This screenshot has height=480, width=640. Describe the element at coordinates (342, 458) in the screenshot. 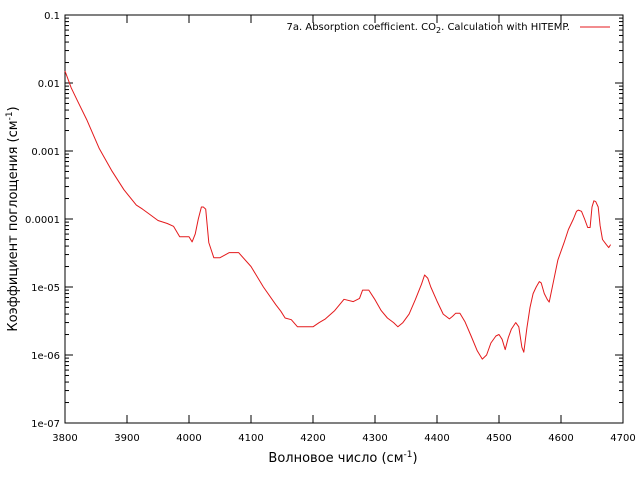

I see `x-axis-title: Волновое число (см-1)` at that location.